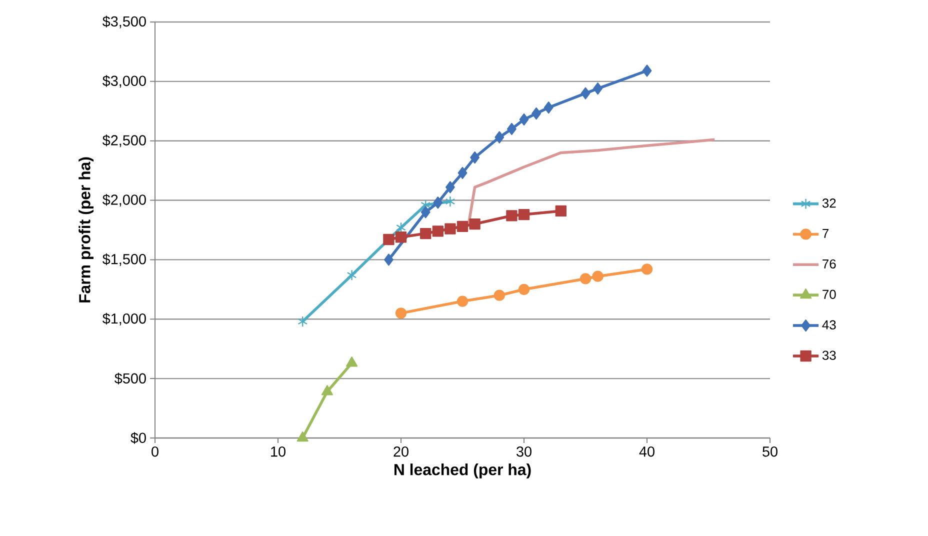 This screenshot has height=536, width=928. What do you see at coordinates (825, 233) in the screenshot?
I see `legend-label: 7` at bounding box center [825, 233].